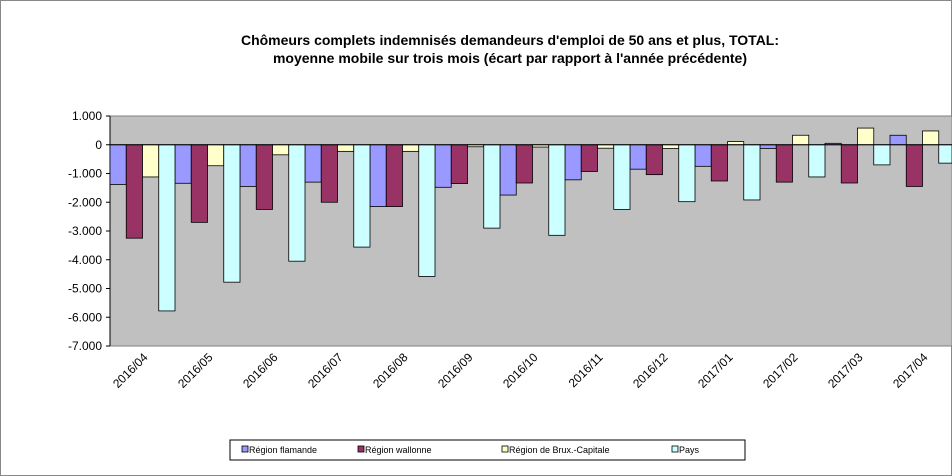  What do you see at coordinates (85, 317) in the screenshot?
I see `y-tick-label: -6.000` at bounding box center [85, 317].